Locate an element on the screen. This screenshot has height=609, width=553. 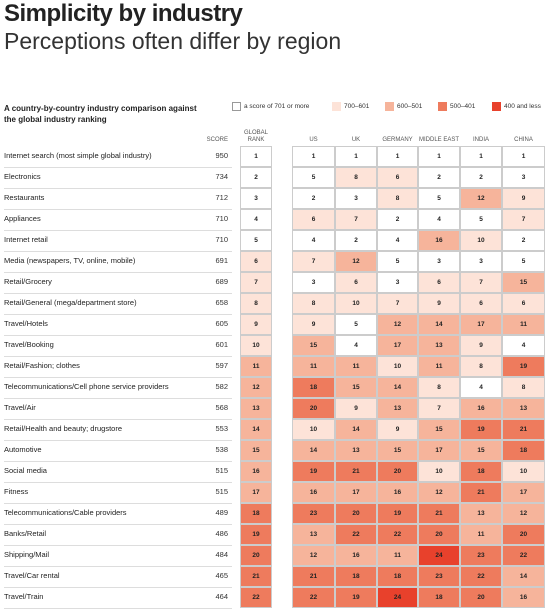
industry-label: Automotive is located at coordinates (23, 449).